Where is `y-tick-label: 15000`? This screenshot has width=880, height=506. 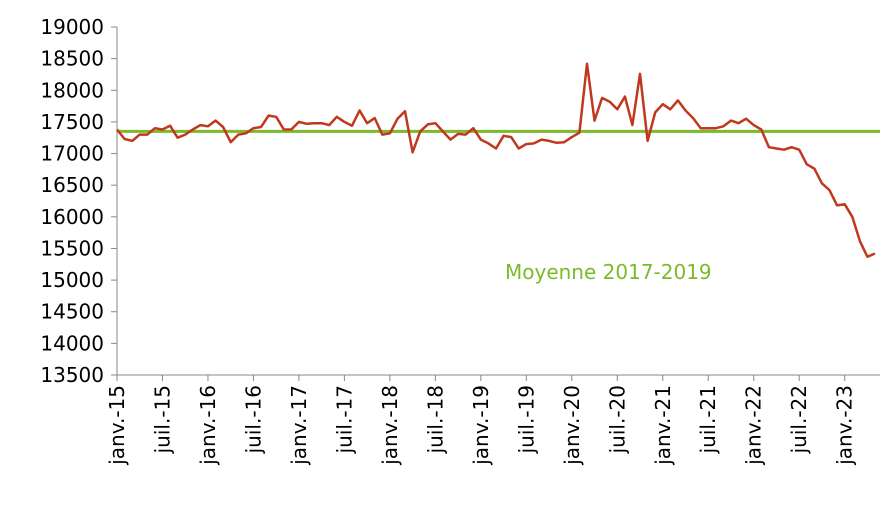
y-tick-label: 15000 is located at coordinates (72, 280).